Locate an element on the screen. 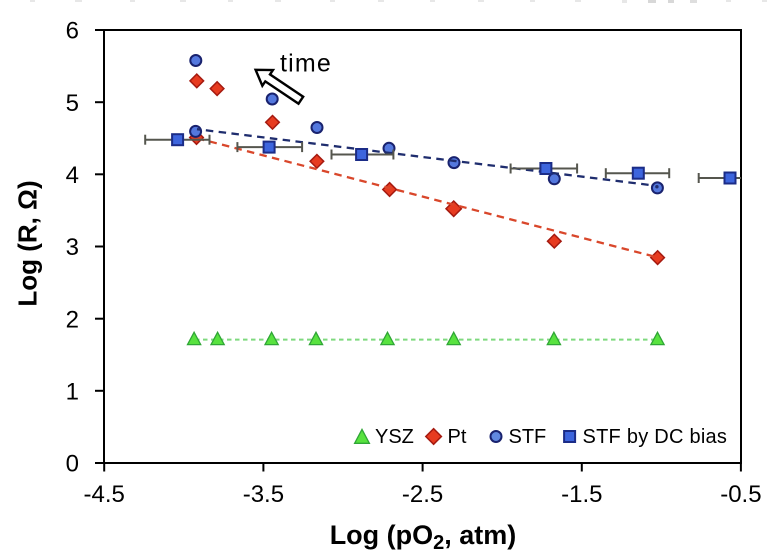 Image resolution: width=777 pixels, height=560 pixels. svg-text: 1 is located at coordinates (72, 391).